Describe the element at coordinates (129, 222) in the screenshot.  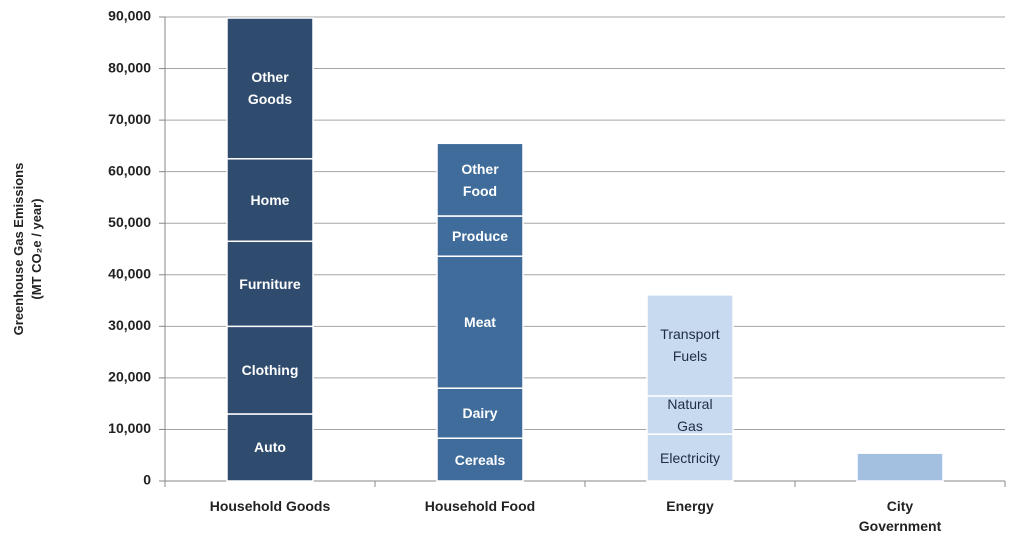
I see `y-tick-label: 50,000` at that location.